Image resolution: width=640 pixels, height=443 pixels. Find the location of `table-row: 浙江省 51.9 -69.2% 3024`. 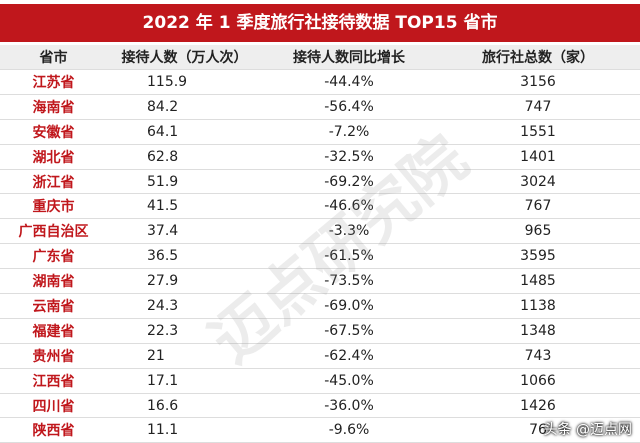

table-row: 浙江省 51.9 -69.2% 3024 is located at coordinates (320, 182).